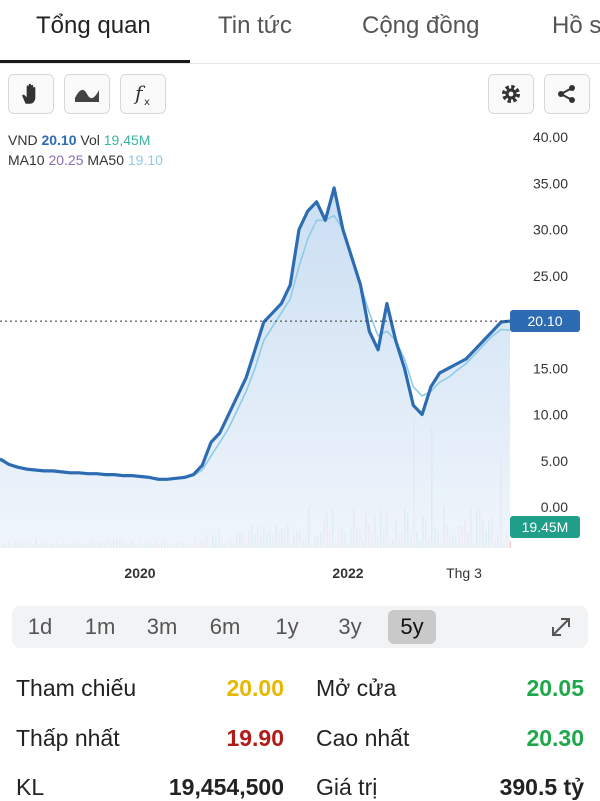 This screenshot has height=801, width=600. What do you see at coordinates (356, 688) in the screenshot?
I see `mo-cua-label: Mở cửa` at bounding box center [356, 688].